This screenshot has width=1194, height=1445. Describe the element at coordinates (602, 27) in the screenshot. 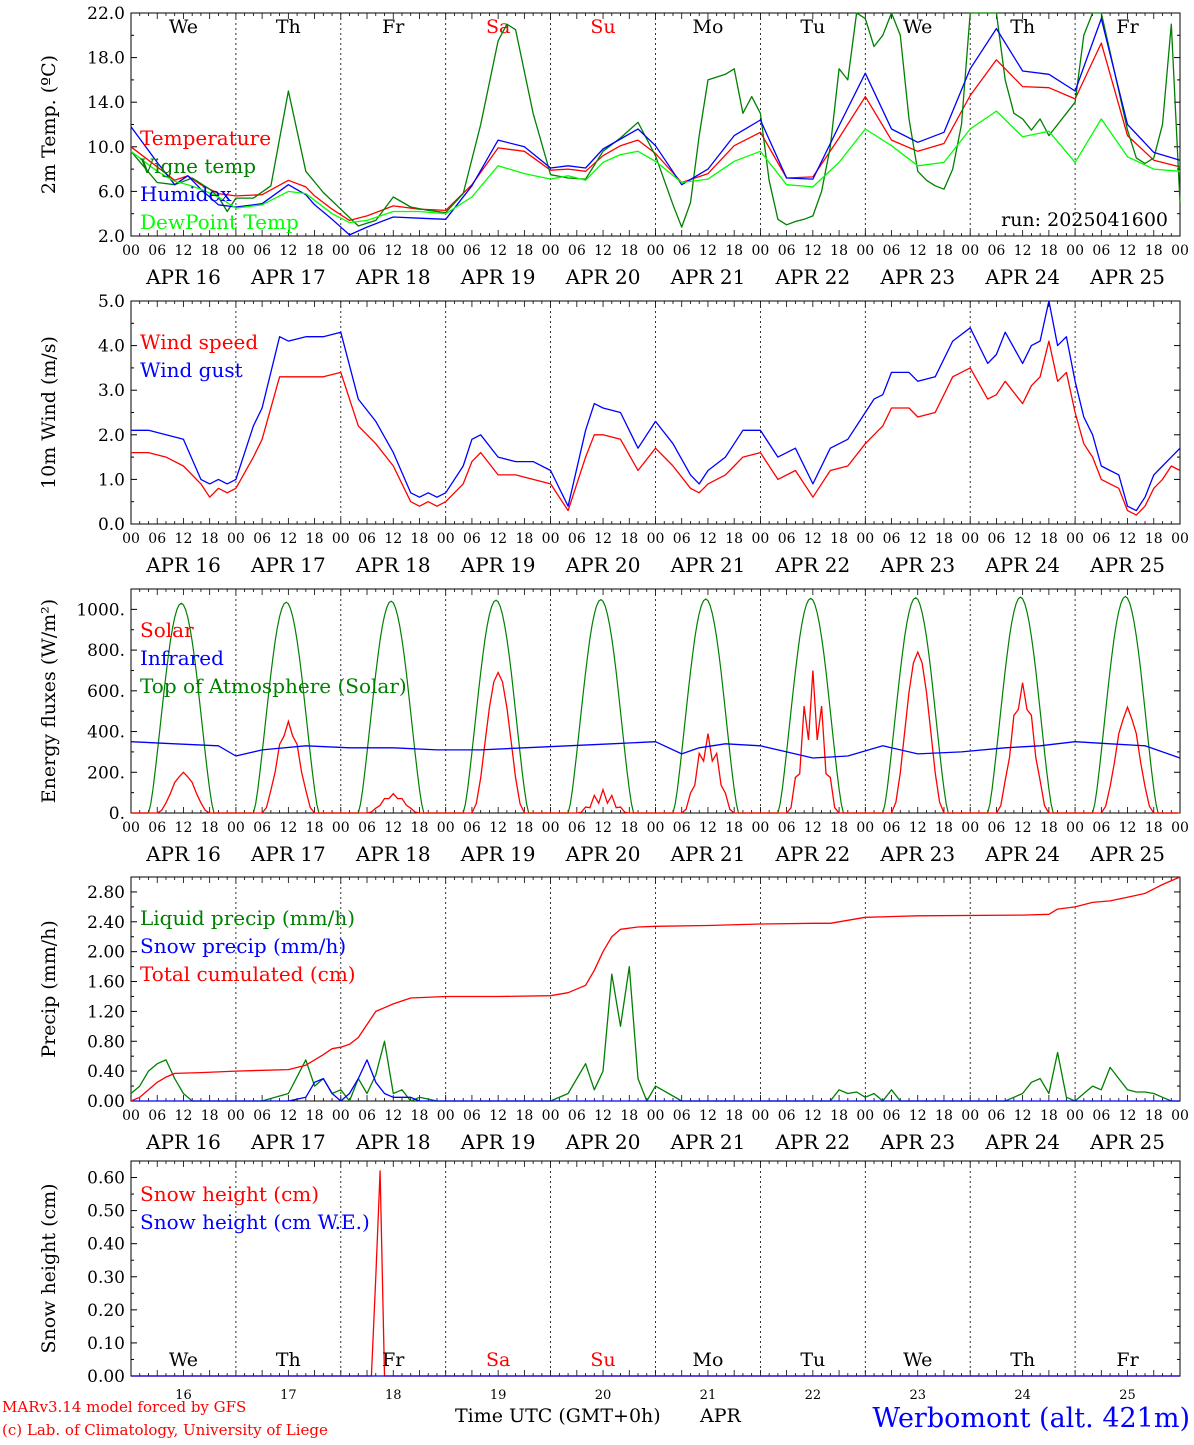

I see `day-of-week-label: Su` at that location.